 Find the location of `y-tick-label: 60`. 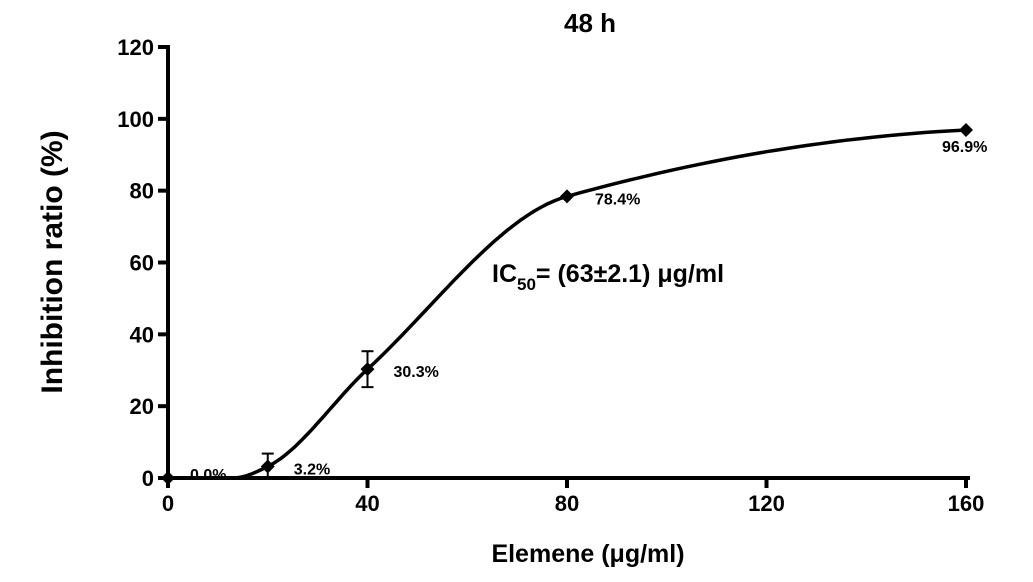

y-tick-label: 60 is located at coordinates (142, 263).